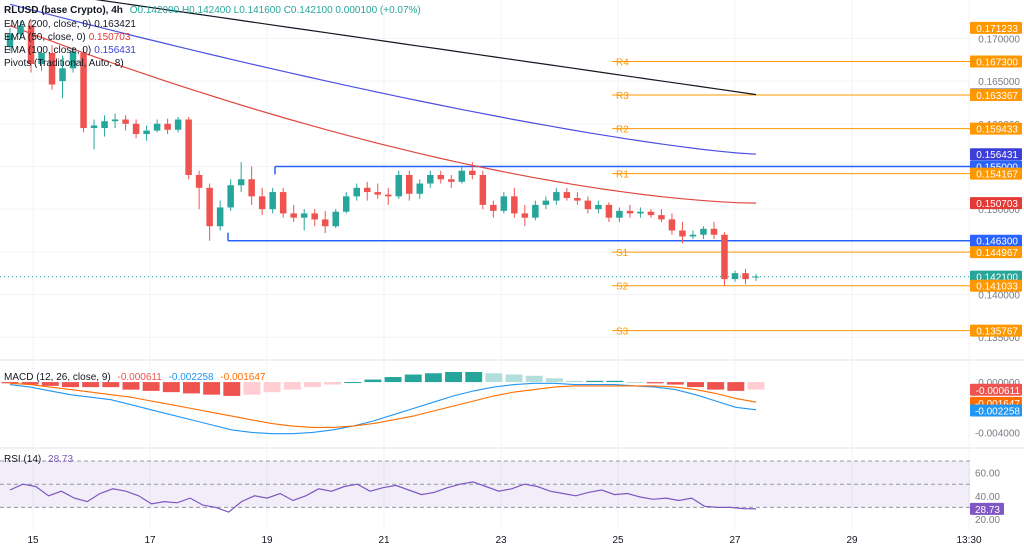  What do you see at coordinates (61, 459) in the screenshot?
I see `rsi-value: 28.73` at bounding box center [61, 459].